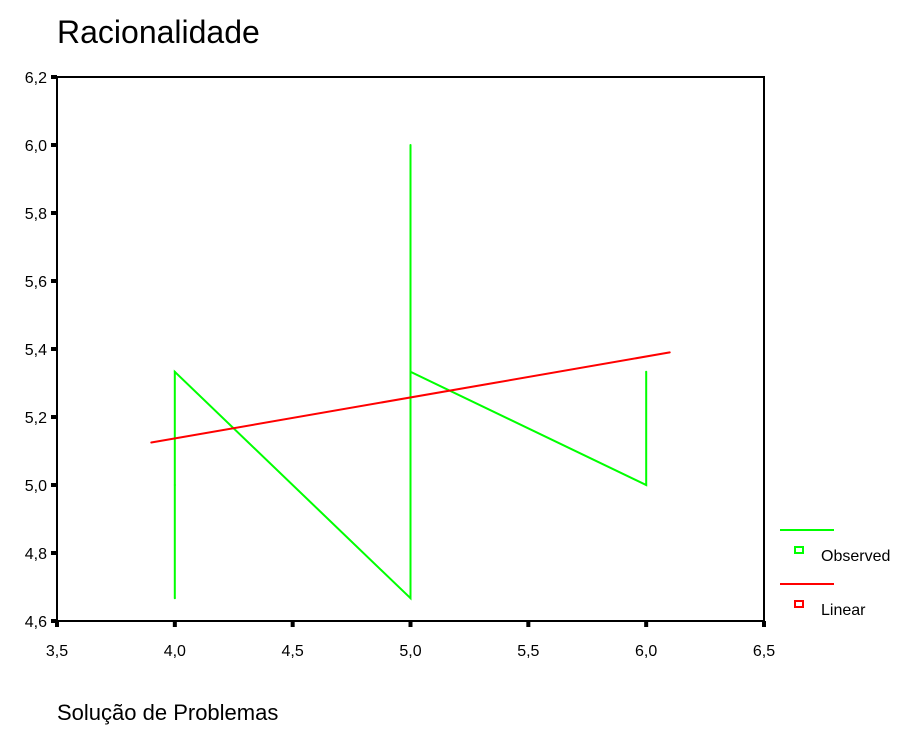 This screenshot has height=729, width=919. What do you see at coordinates (175, 651) in the screenshot?
I see `x-tick-label: 4,0` at bounding box center [175, 651].